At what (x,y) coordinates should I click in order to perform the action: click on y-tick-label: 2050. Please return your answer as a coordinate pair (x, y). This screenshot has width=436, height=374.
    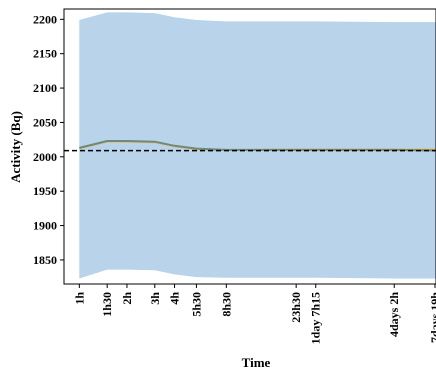
    Looking at the image, I should click on (45, 122).